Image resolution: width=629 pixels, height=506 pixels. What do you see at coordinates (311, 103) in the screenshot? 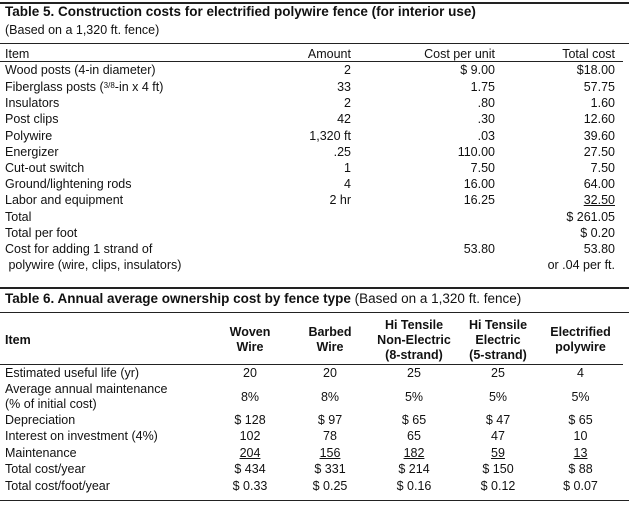
I see `table-row: Insulators 2 .80 1.60` at bounding box center [311, 103].